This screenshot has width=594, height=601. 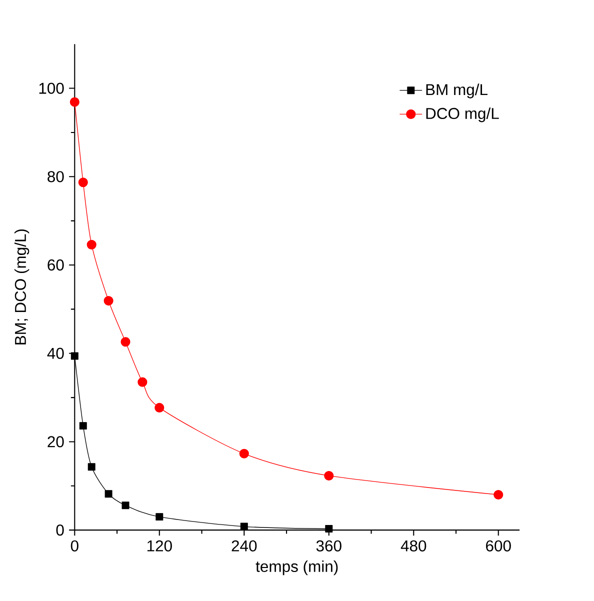 What do you see at coordinates (56, 265) in the screenshot?
I see `y-tick-label: 60` at bounding box center [56, 265].